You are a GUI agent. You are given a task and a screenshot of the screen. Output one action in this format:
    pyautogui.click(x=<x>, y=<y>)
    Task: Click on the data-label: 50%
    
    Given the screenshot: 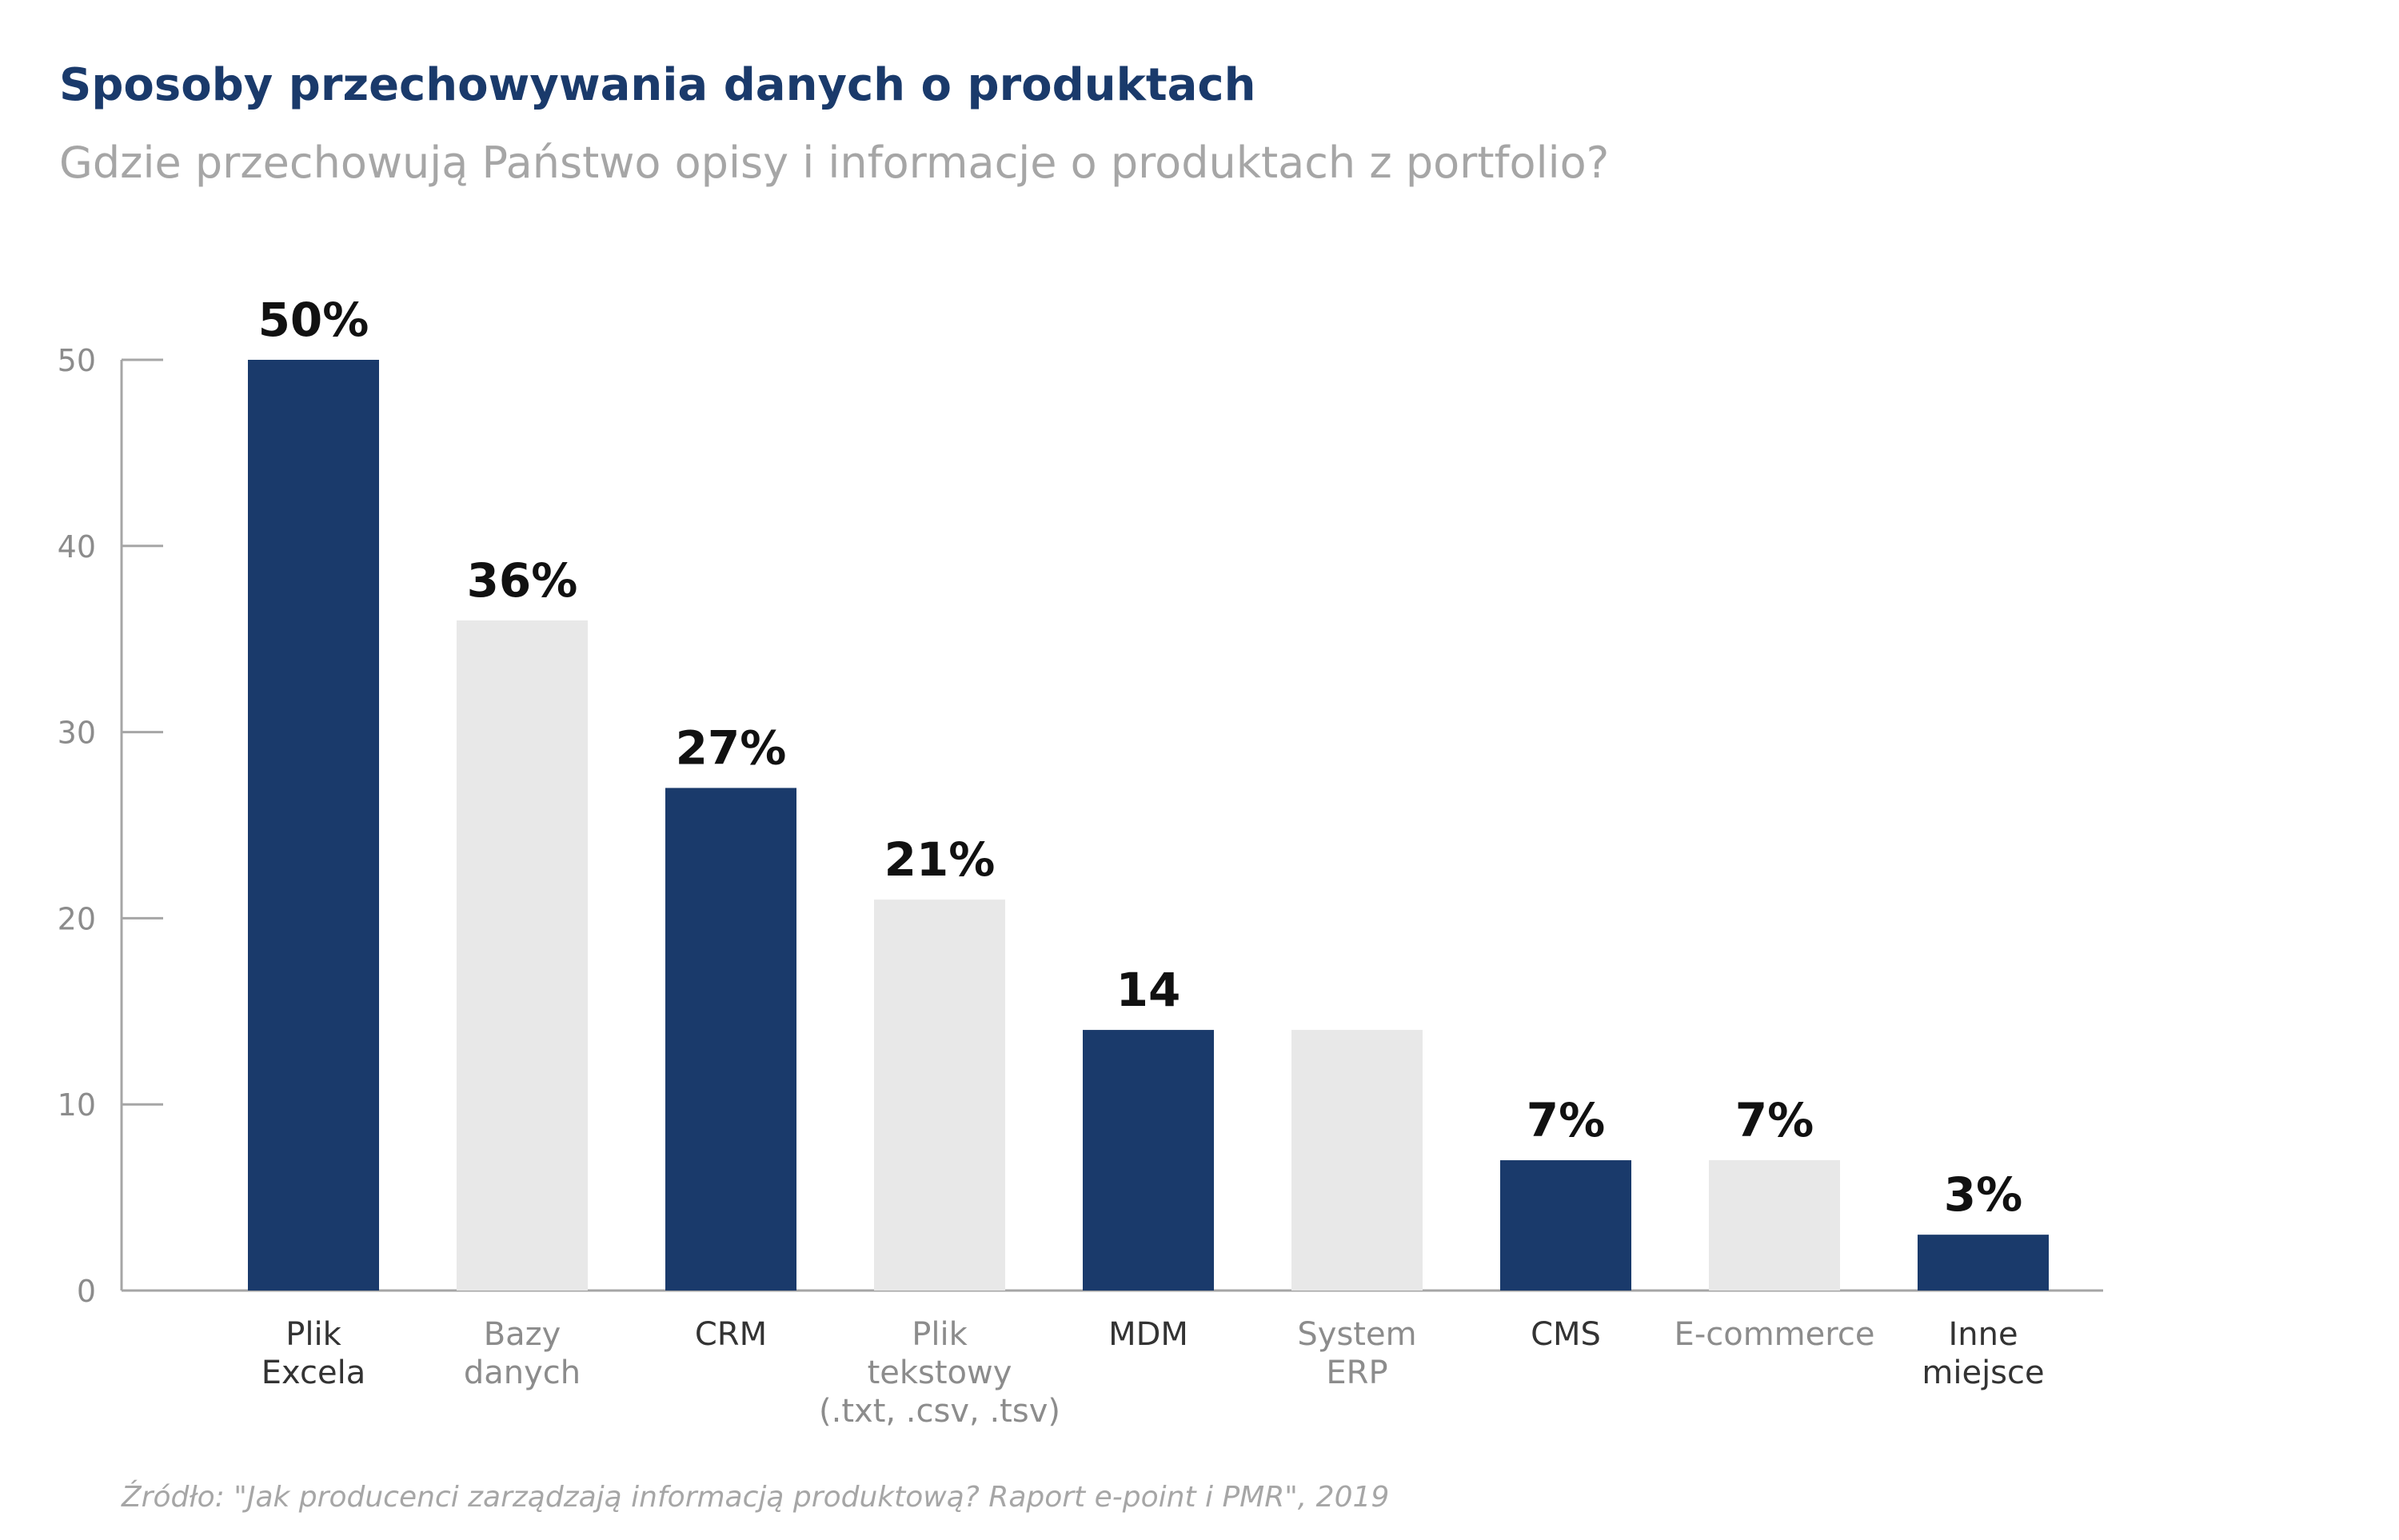 What is the action you would take?
    pyautogui.click(x=313, y=320)
    